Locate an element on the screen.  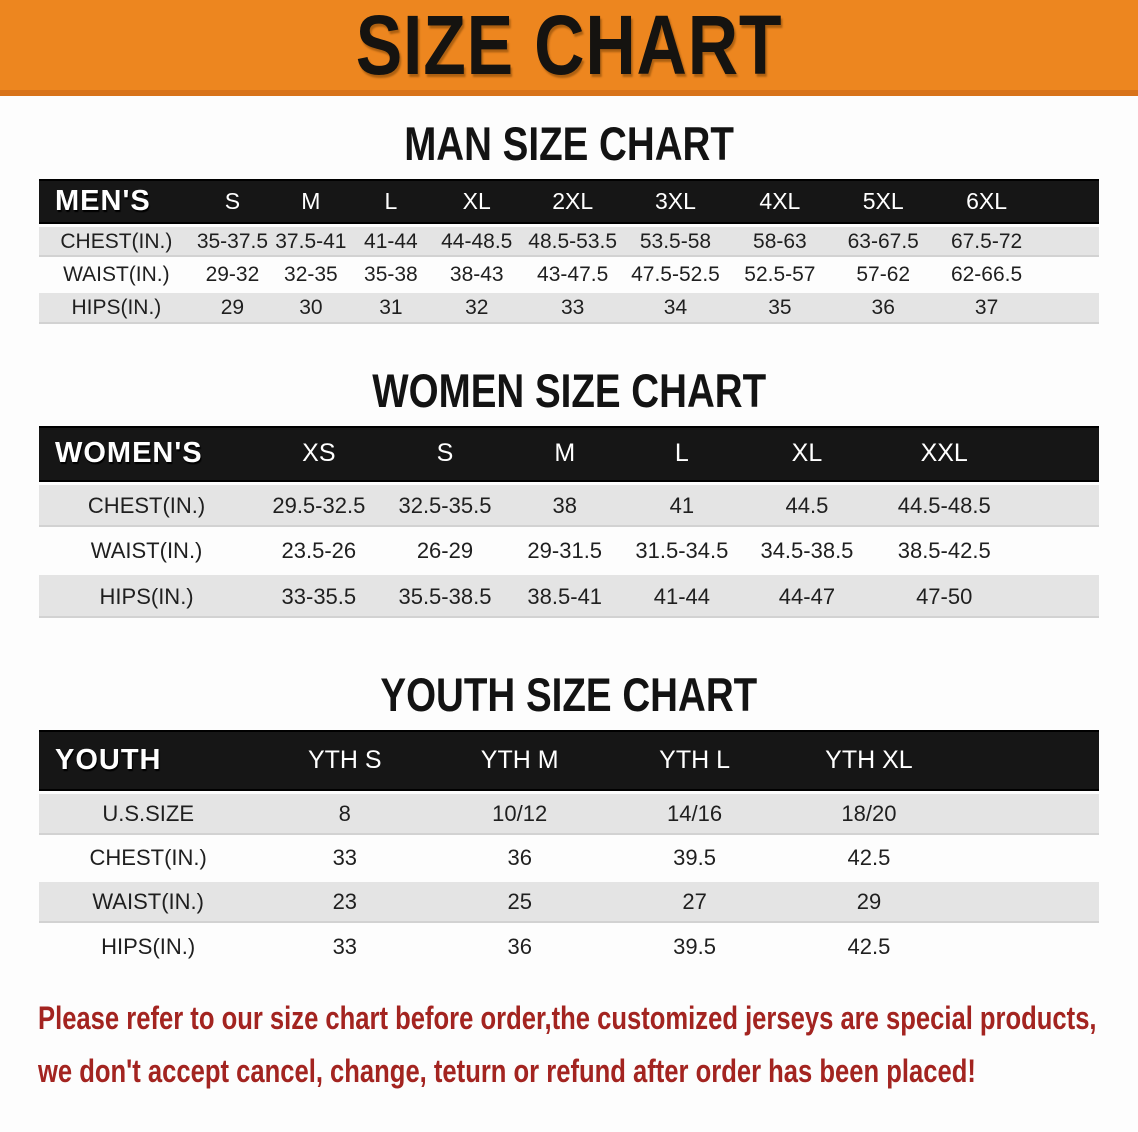
value-cell: 34.5-38.5 is located at coordinates (807, 550).